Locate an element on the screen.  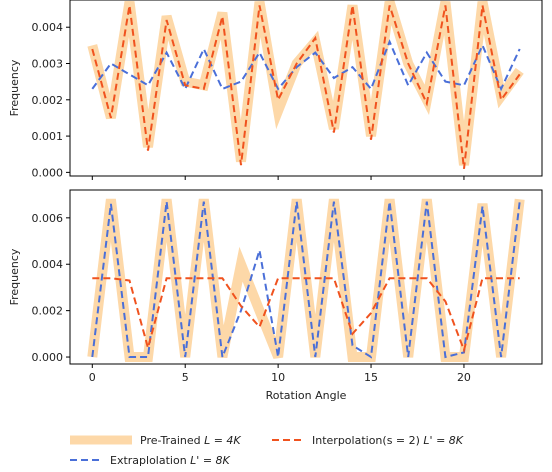
legend-label-extrapolation-text: Extraplolation is located at coordinates (150, 460).